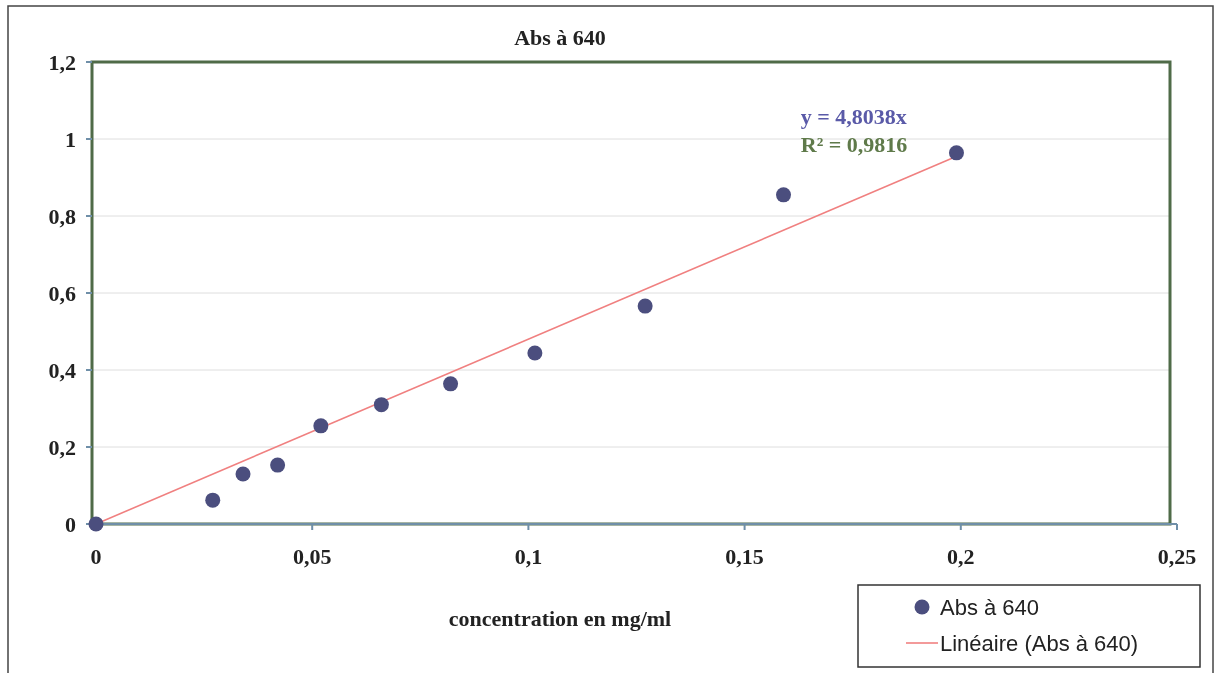 Image resolution: width=1217 pixels, height=673 pixels. What do you see at coordinates (62, 447) in the screenshot?
I see `y-tick-label: 0,2` at bounding box center [62, 447].